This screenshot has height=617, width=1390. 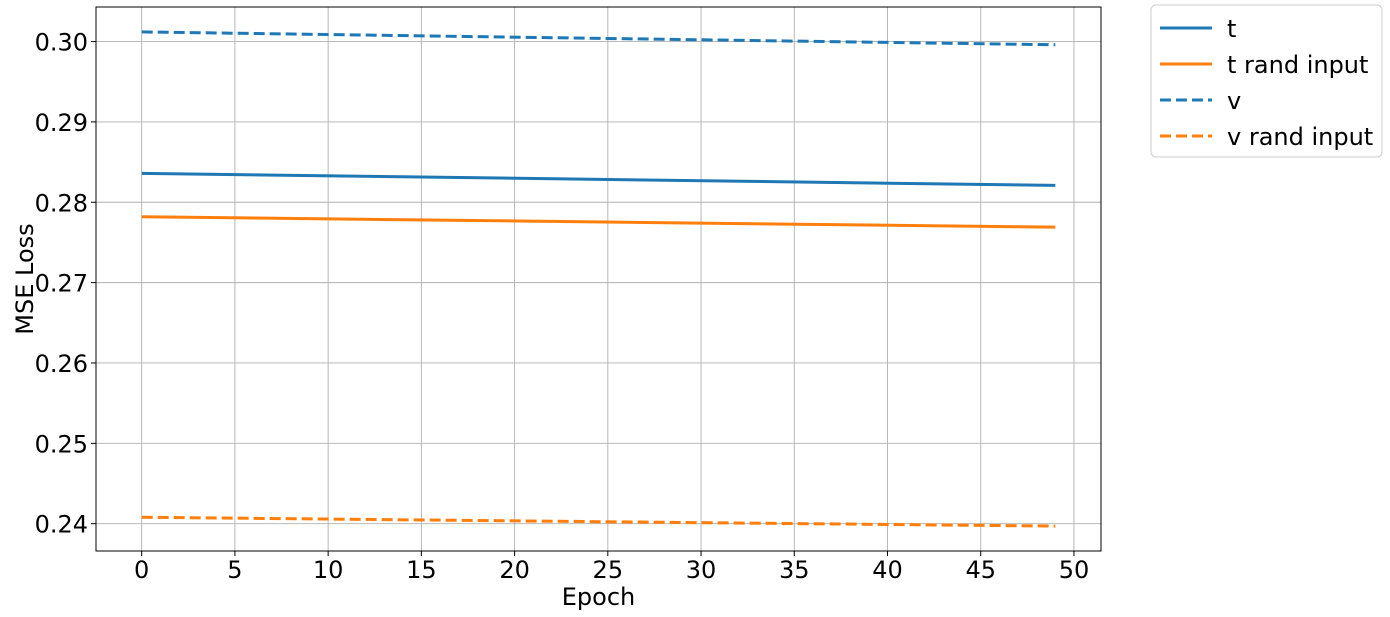 I want to click on x-axis: 0 5 10 15 20 25 30 35 40 45 50, so click(x=611, y=567).